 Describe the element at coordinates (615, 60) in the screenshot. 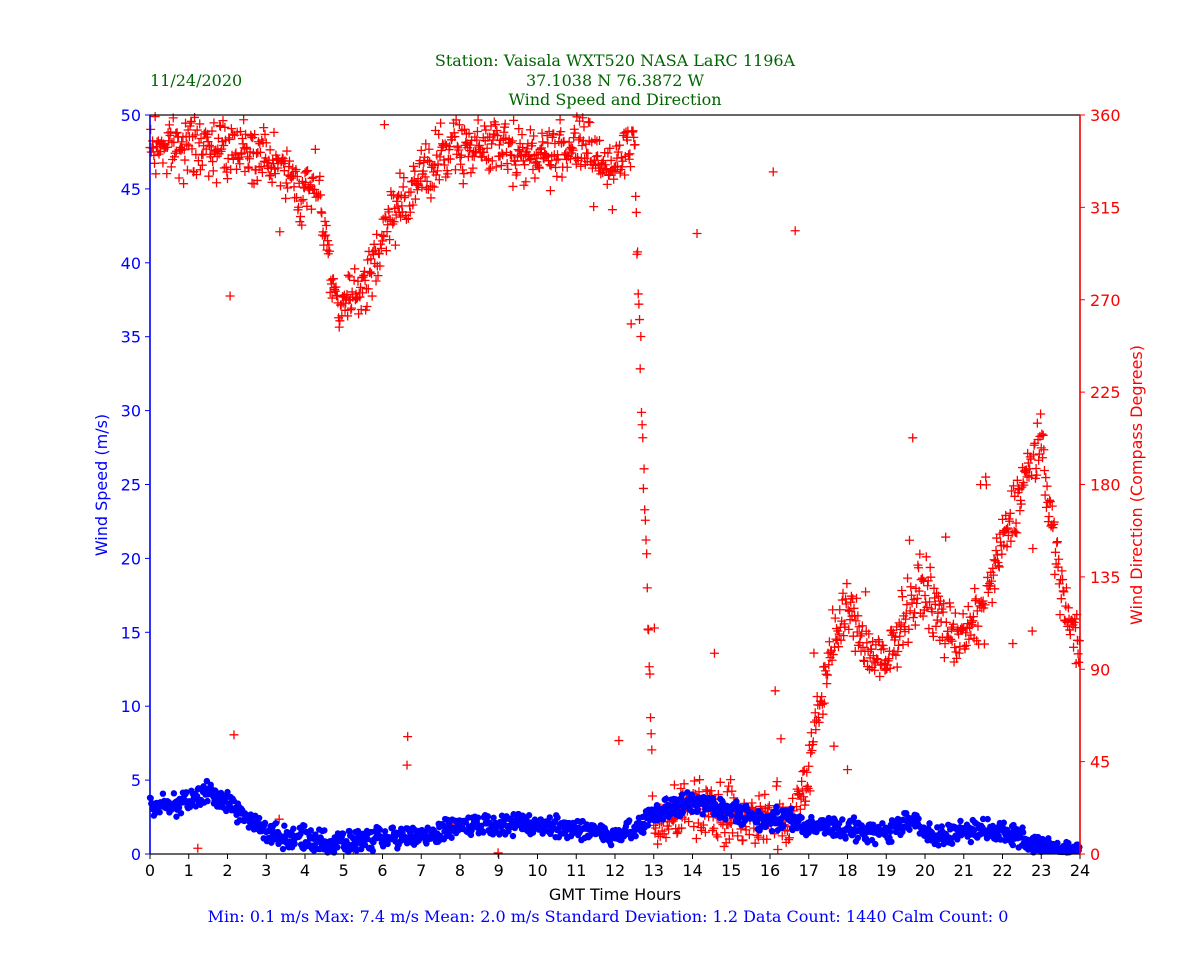

I see `title-line-1: Station: Vaisala WXT520 NASA LaRC 1196A` at that location.